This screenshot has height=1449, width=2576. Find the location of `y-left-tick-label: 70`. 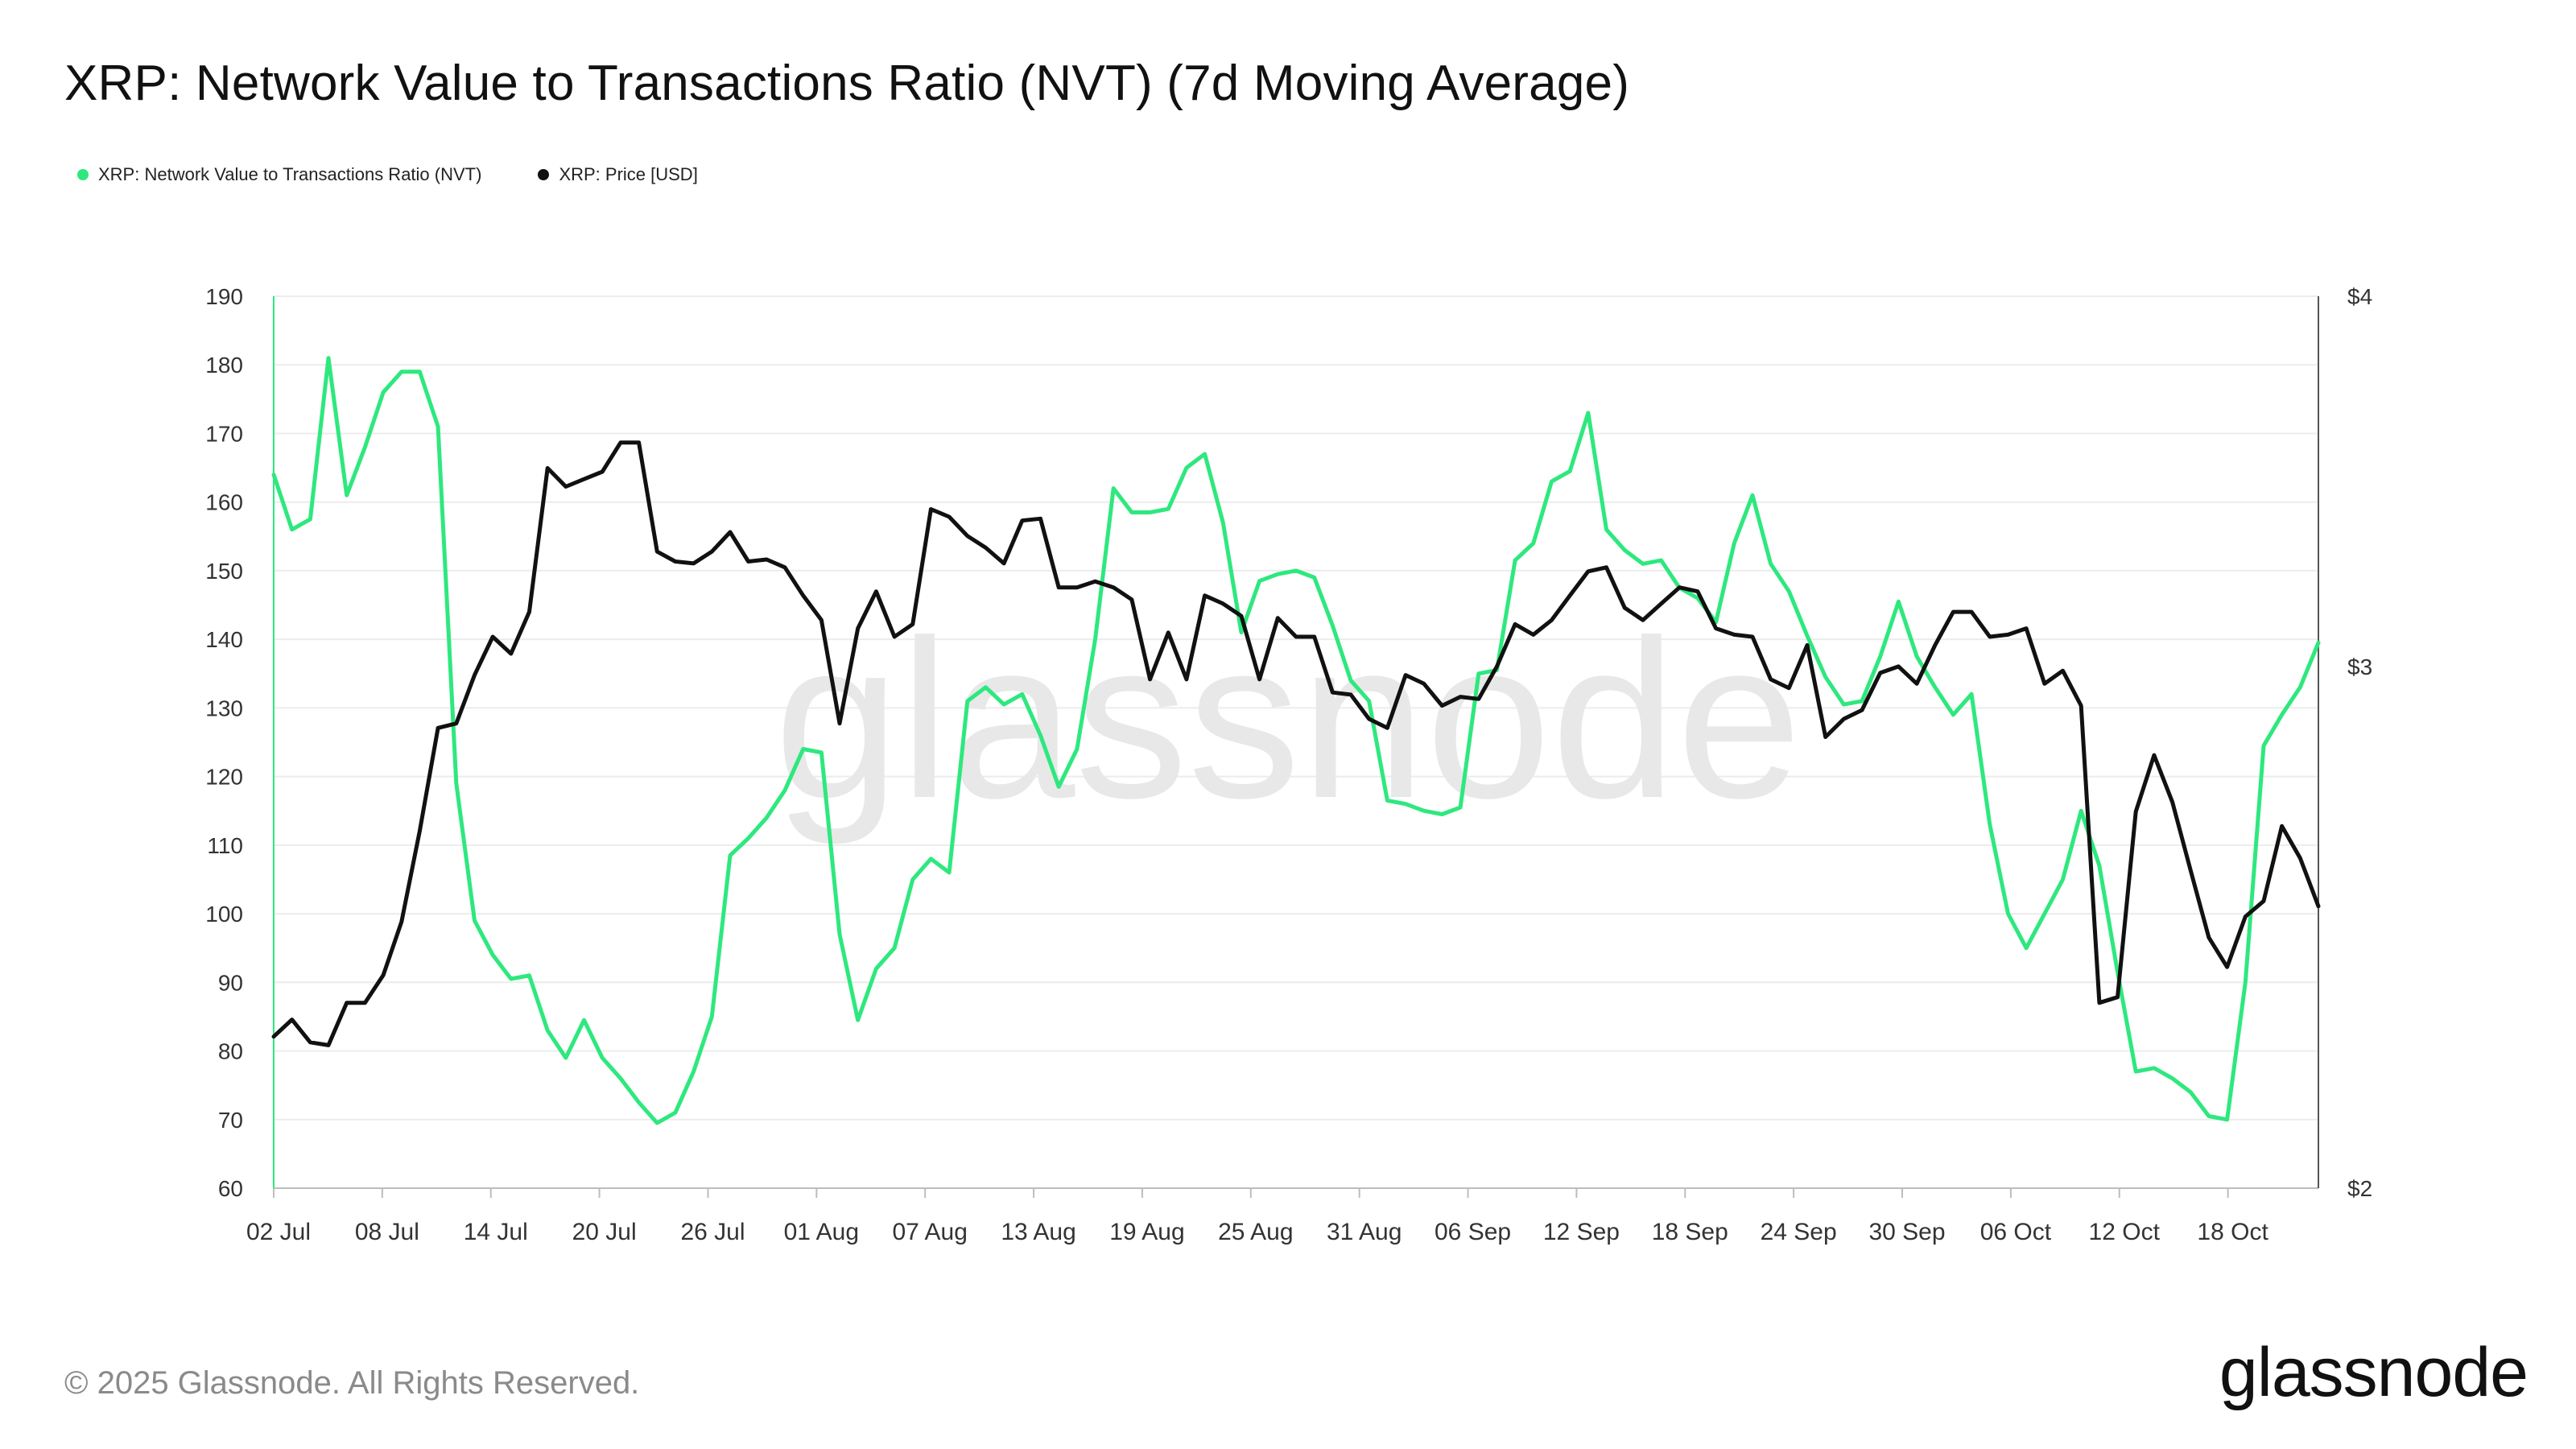

y-left-tick-label: 70 is located at coordinates (231, 1120).